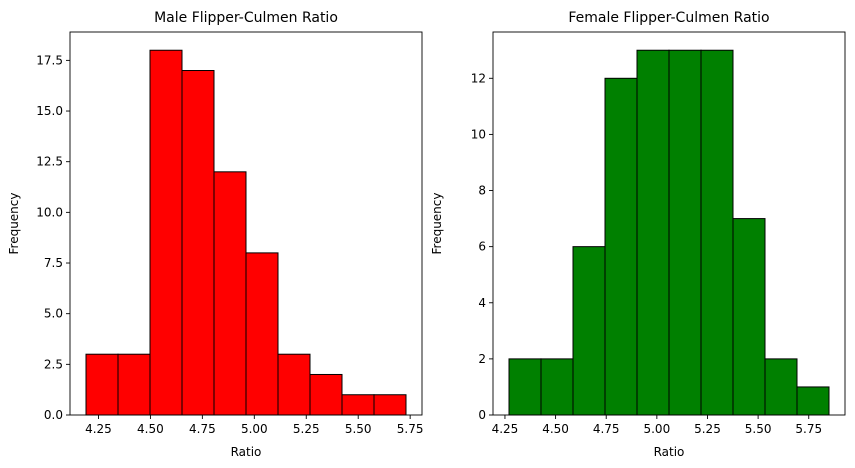  I want to click on y-tick-label: 15.0, so click(49, 111).